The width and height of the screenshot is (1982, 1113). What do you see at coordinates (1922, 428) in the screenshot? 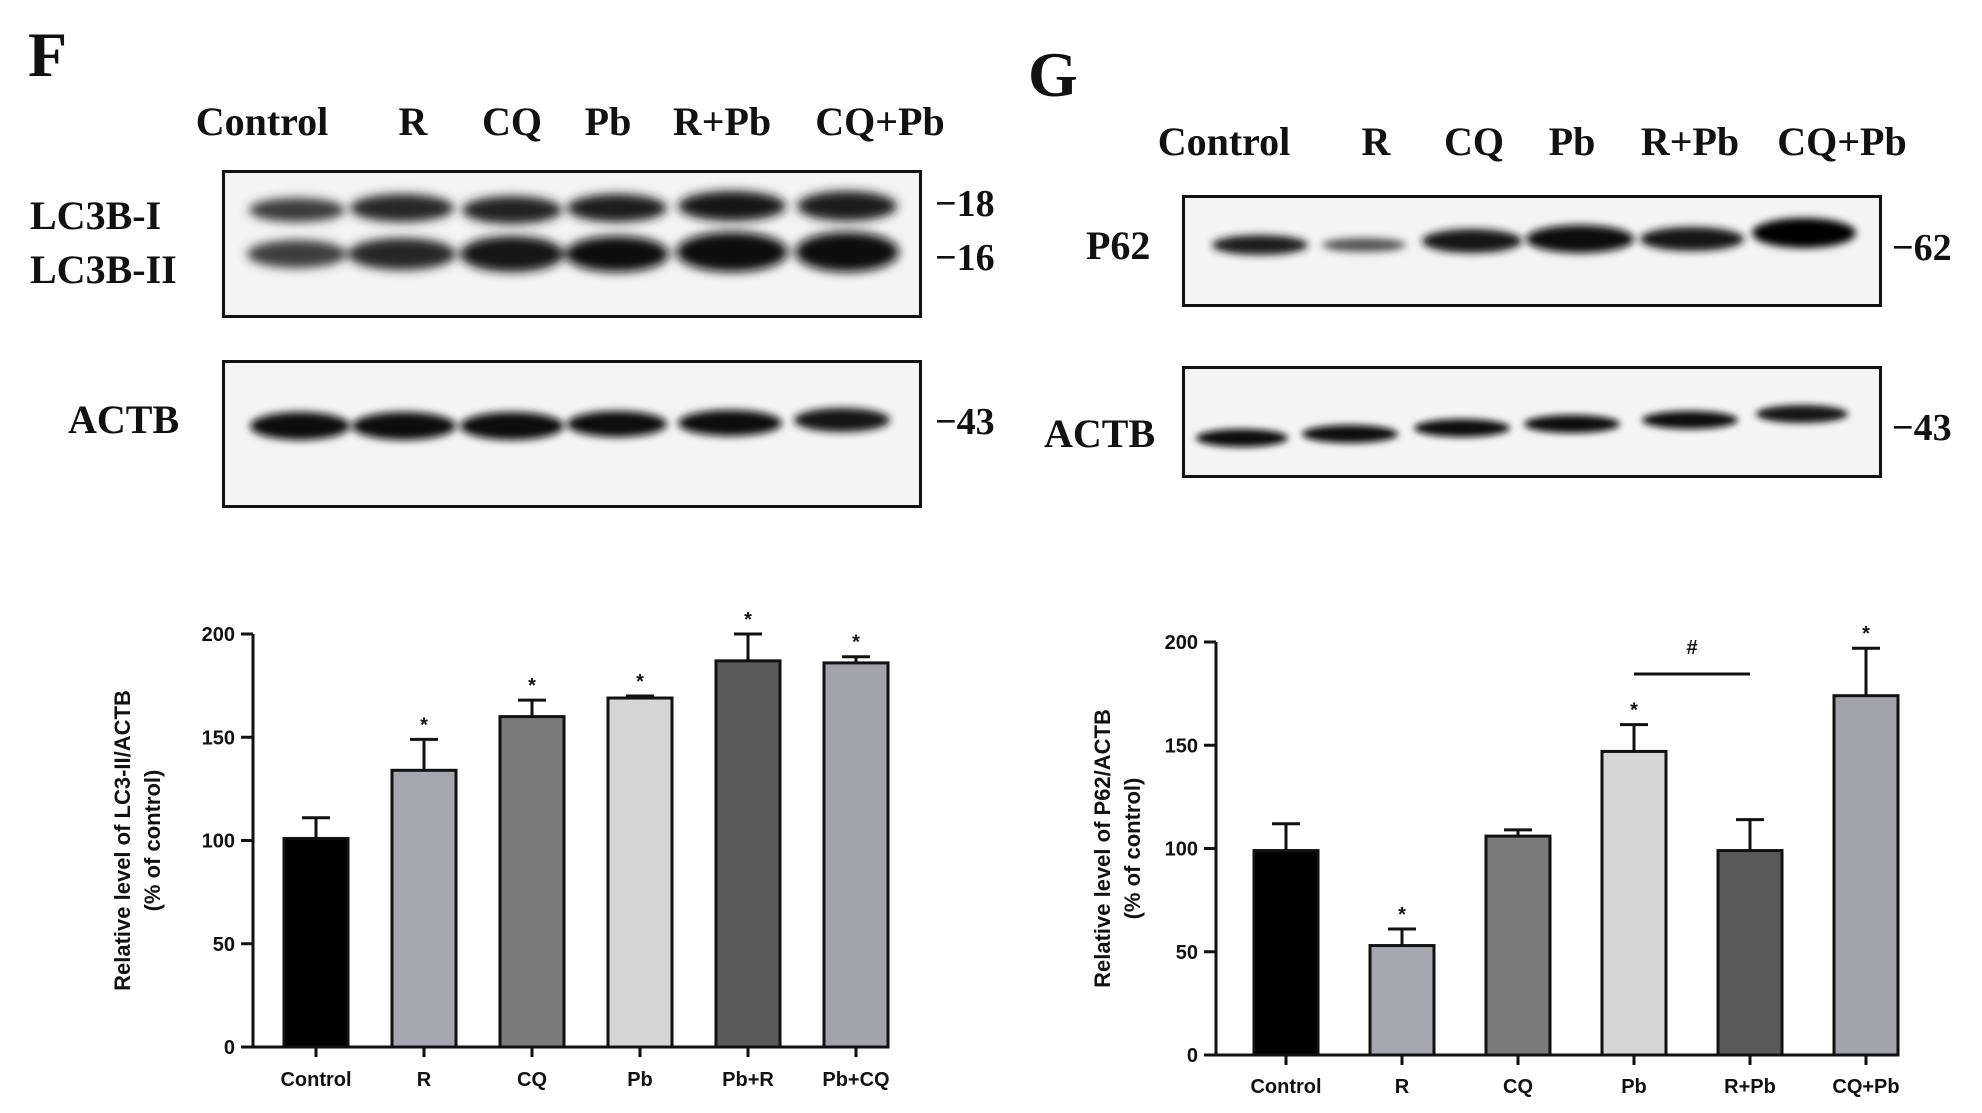
I see `g-blot2-marker: −43` at bounding box center [1922, 428].